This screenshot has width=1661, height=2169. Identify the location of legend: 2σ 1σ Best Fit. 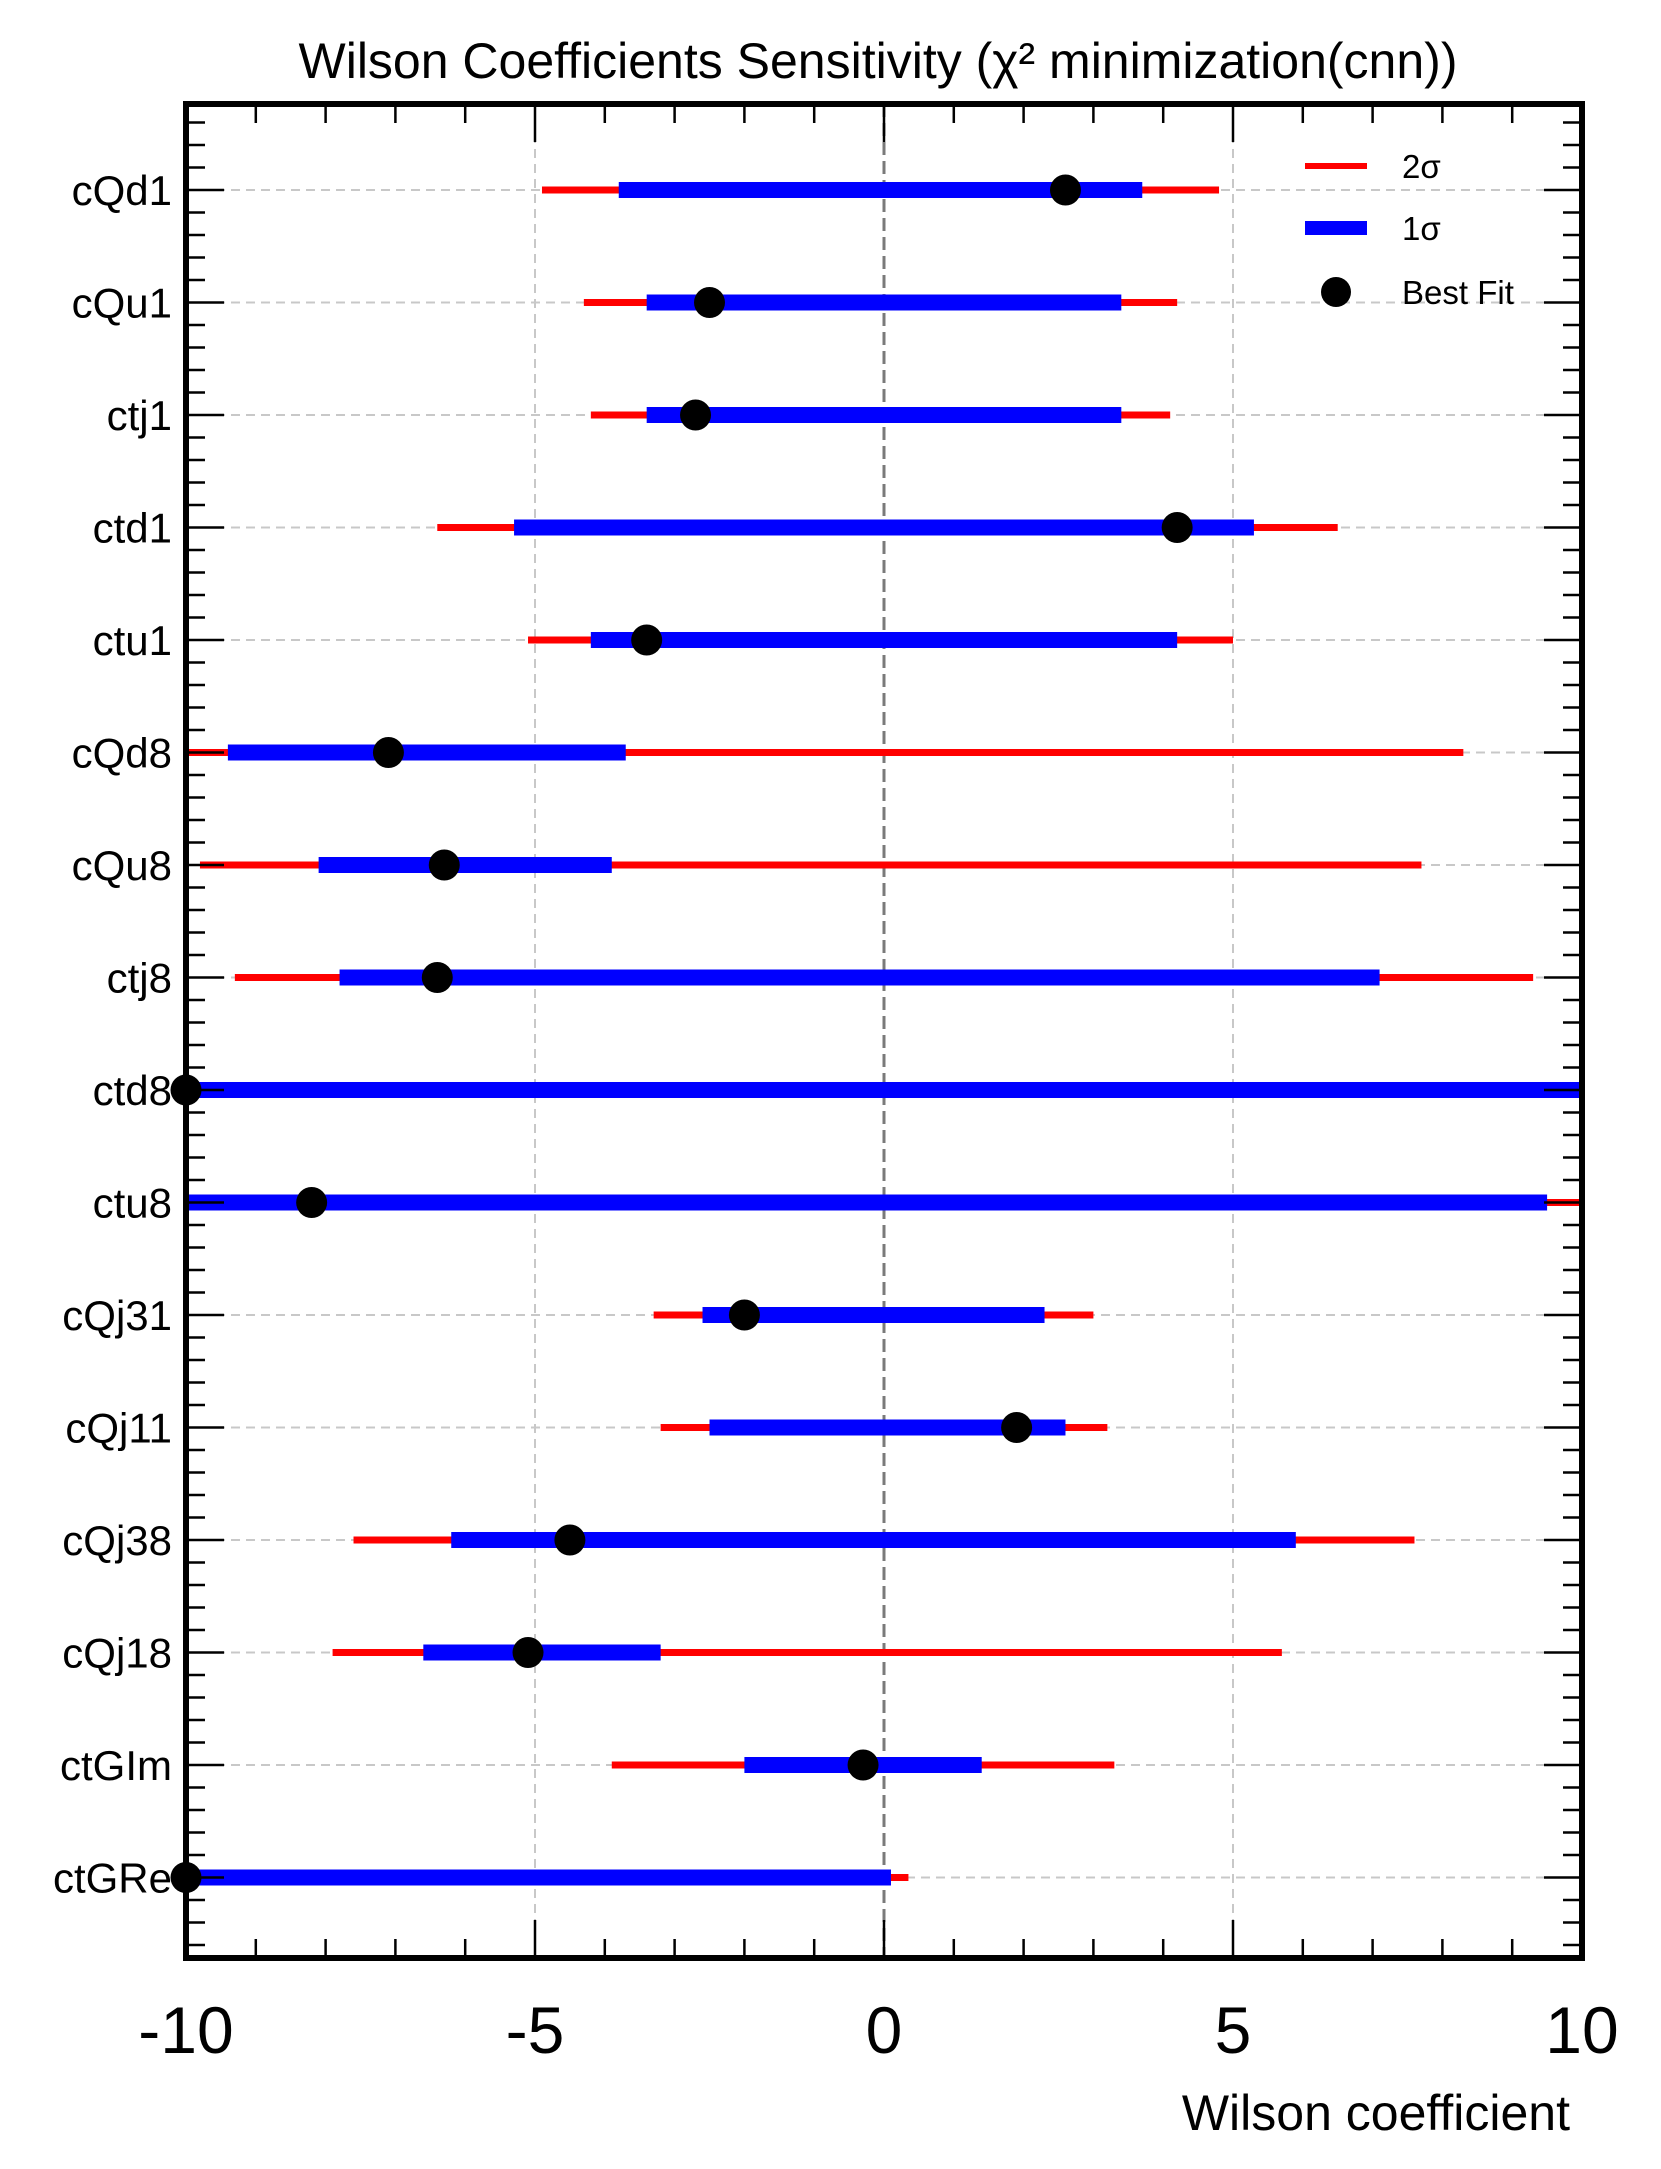
(1409, 229).